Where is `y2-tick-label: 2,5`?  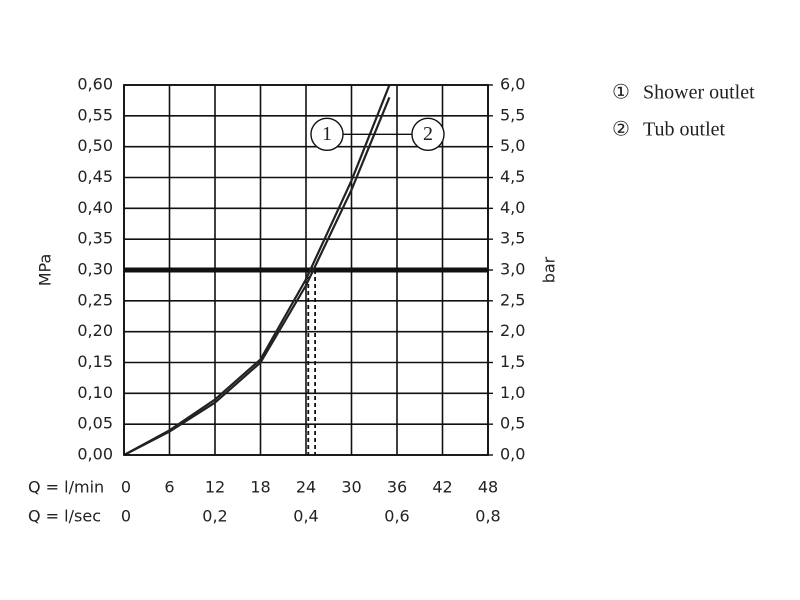 y2-tick-label: 2,5 is located at coordinates (512, 299).